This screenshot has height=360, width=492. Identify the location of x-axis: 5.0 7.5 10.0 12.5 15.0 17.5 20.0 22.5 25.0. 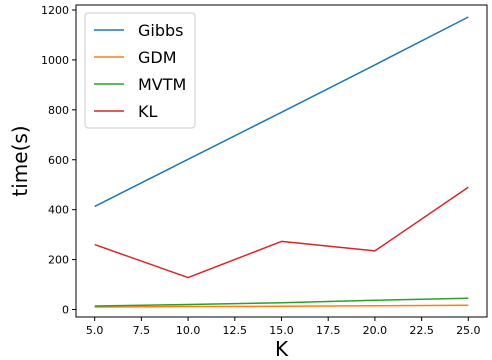
(283, 327).